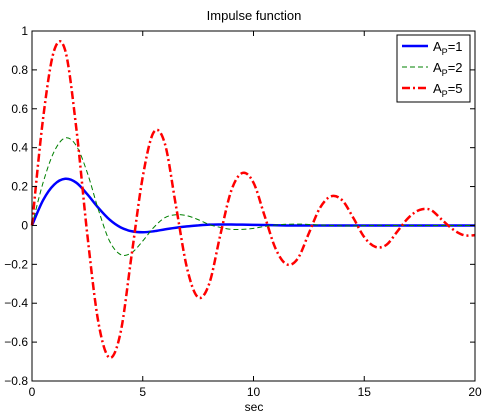 The width and height of the screenshot is (488, 417). I want to click on y-tick-label: 0.4, so click(19, 148).